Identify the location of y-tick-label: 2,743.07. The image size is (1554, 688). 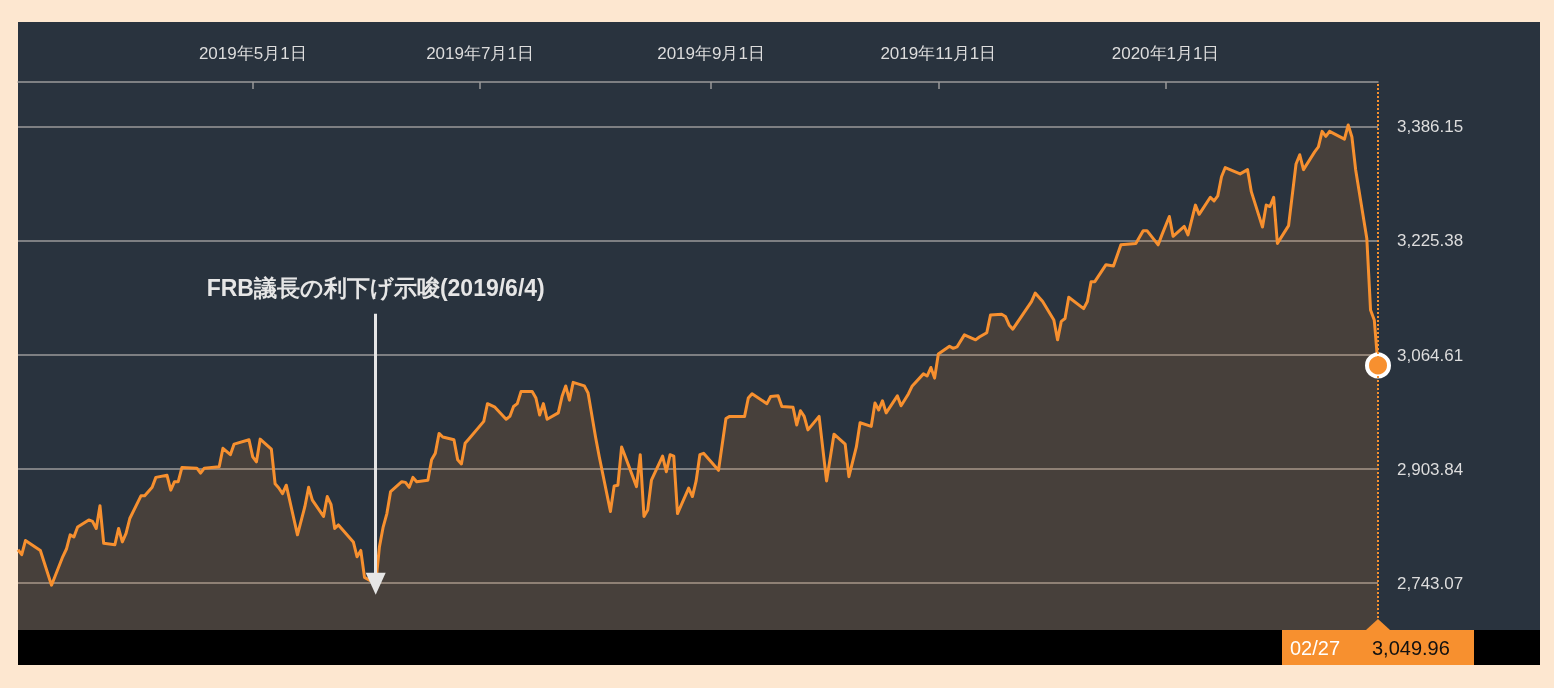
(1430, 583).